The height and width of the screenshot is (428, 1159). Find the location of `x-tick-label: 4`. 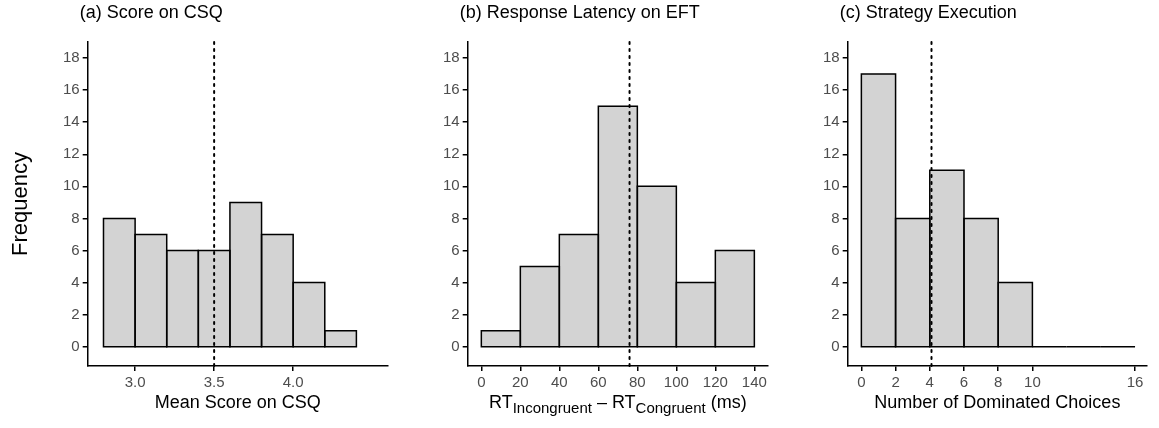

x-tick-label: 4 is located at coordinates (929, 382).